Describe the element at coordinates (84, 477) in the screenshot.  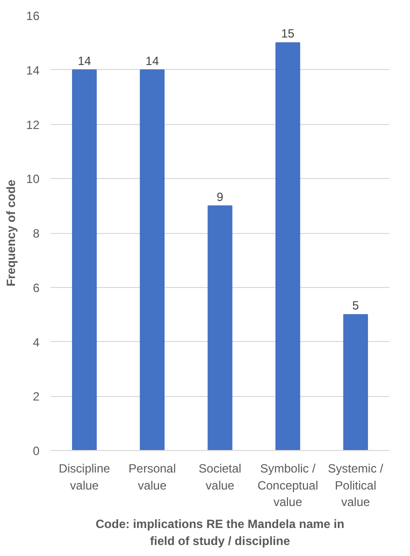
I see `x-tick-label: Discipline value` at that location.